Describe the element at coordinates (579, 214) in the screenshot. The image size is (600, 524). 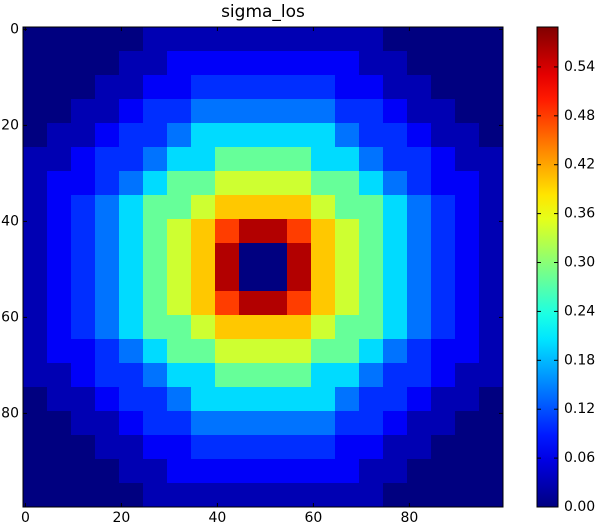
I see `colorbar-tick-label: 0.36` at that location.